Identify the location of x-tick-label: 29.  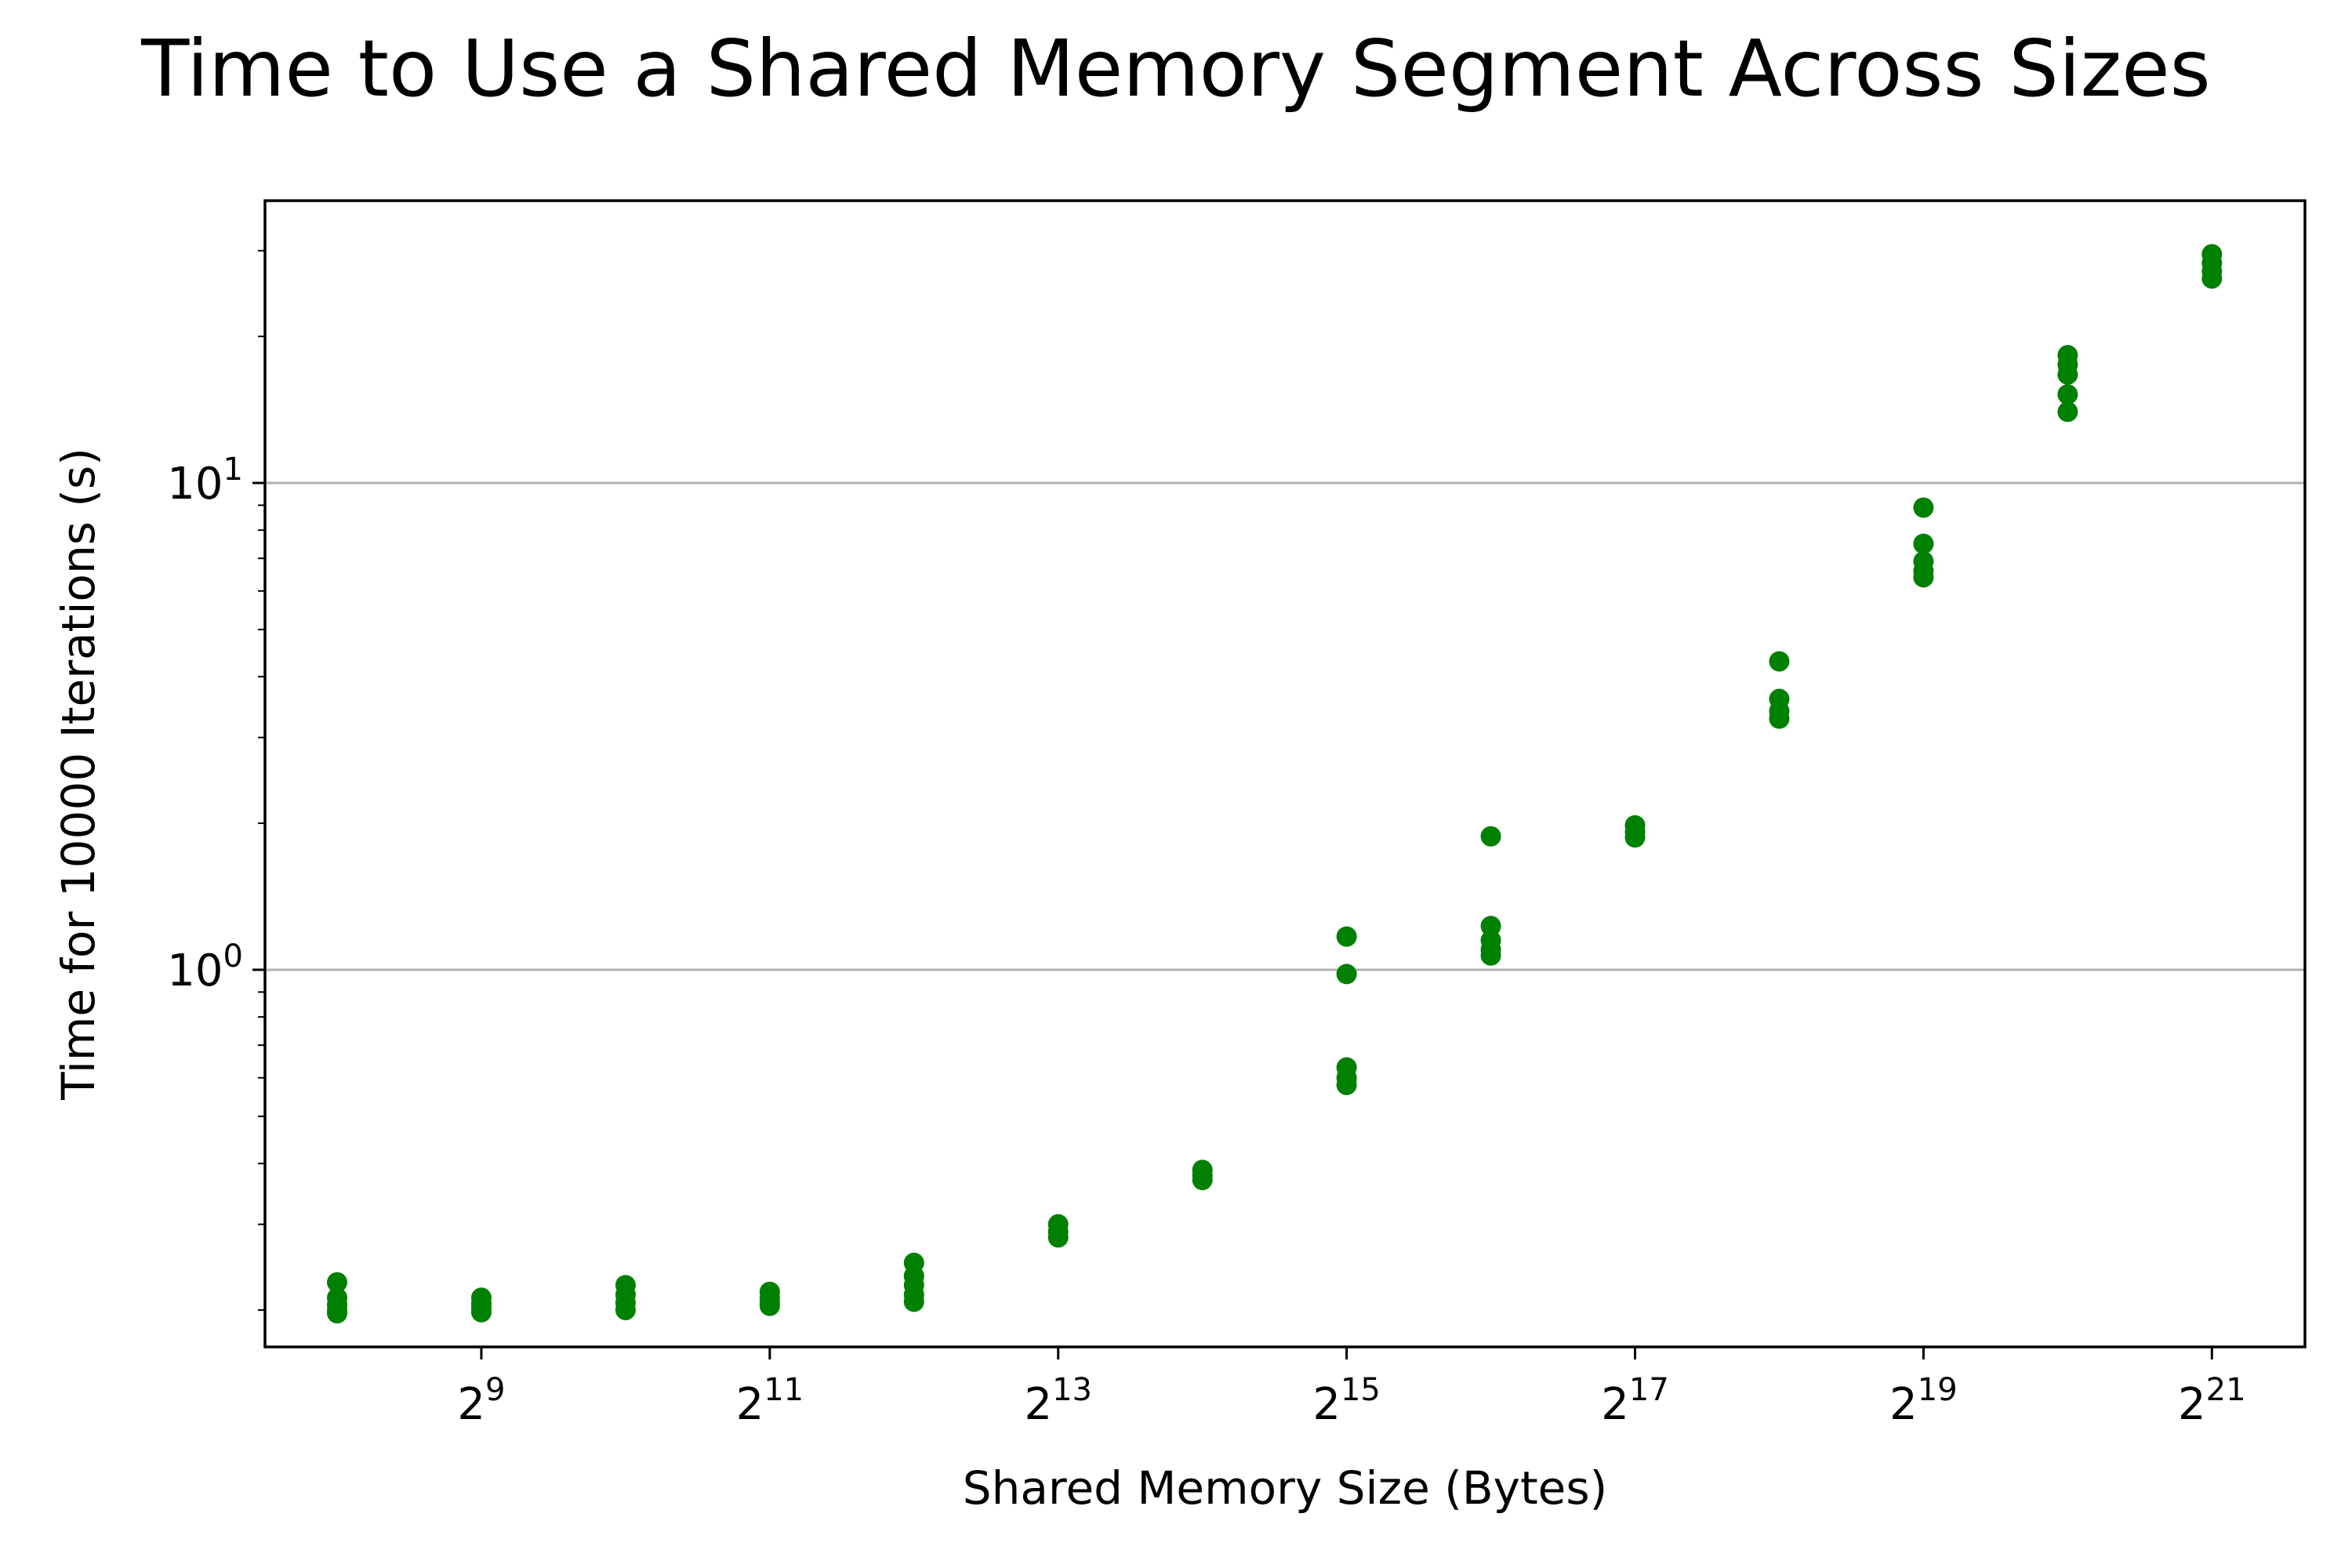
(481, 1401).